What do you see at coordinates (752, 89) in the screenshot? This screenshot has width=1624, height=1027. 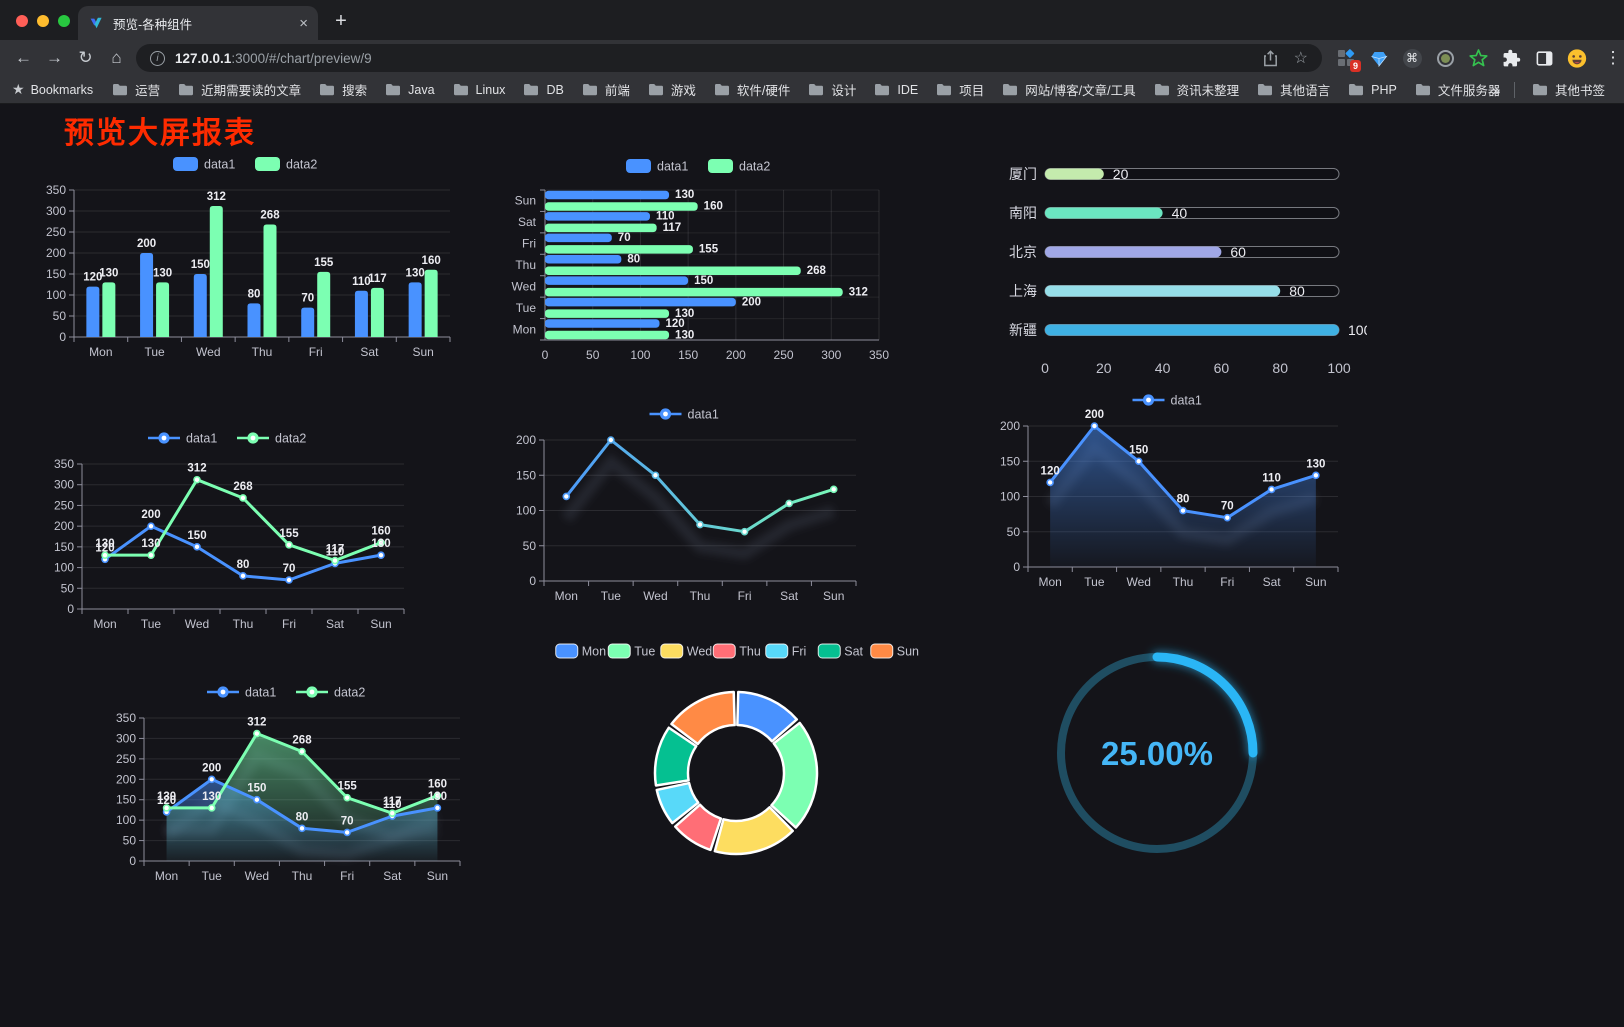 I see `bookmark-folder: 软件/硬件` at bounding box center [752, 89].